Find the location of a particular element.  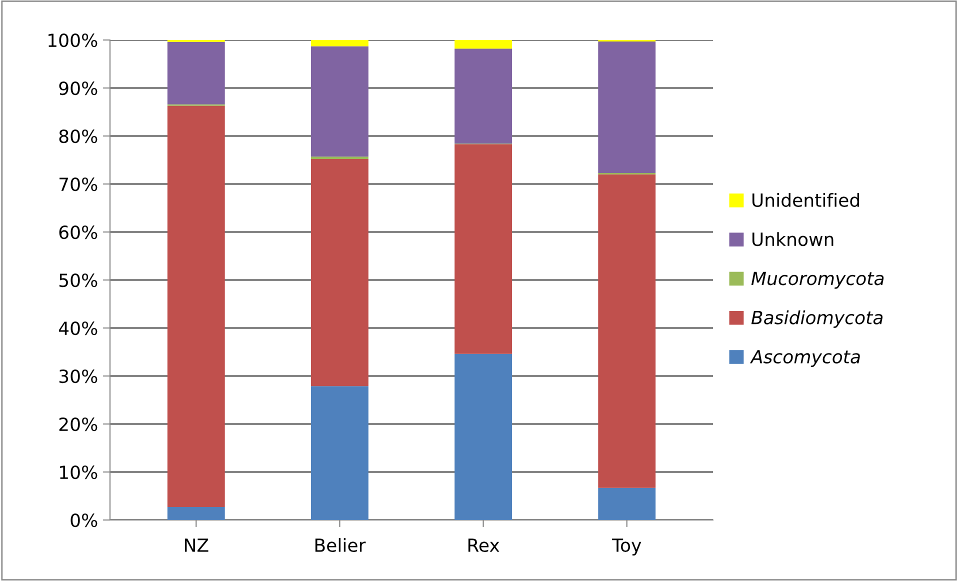

y-tick-label: 100% is located at coordinates (73, 40).